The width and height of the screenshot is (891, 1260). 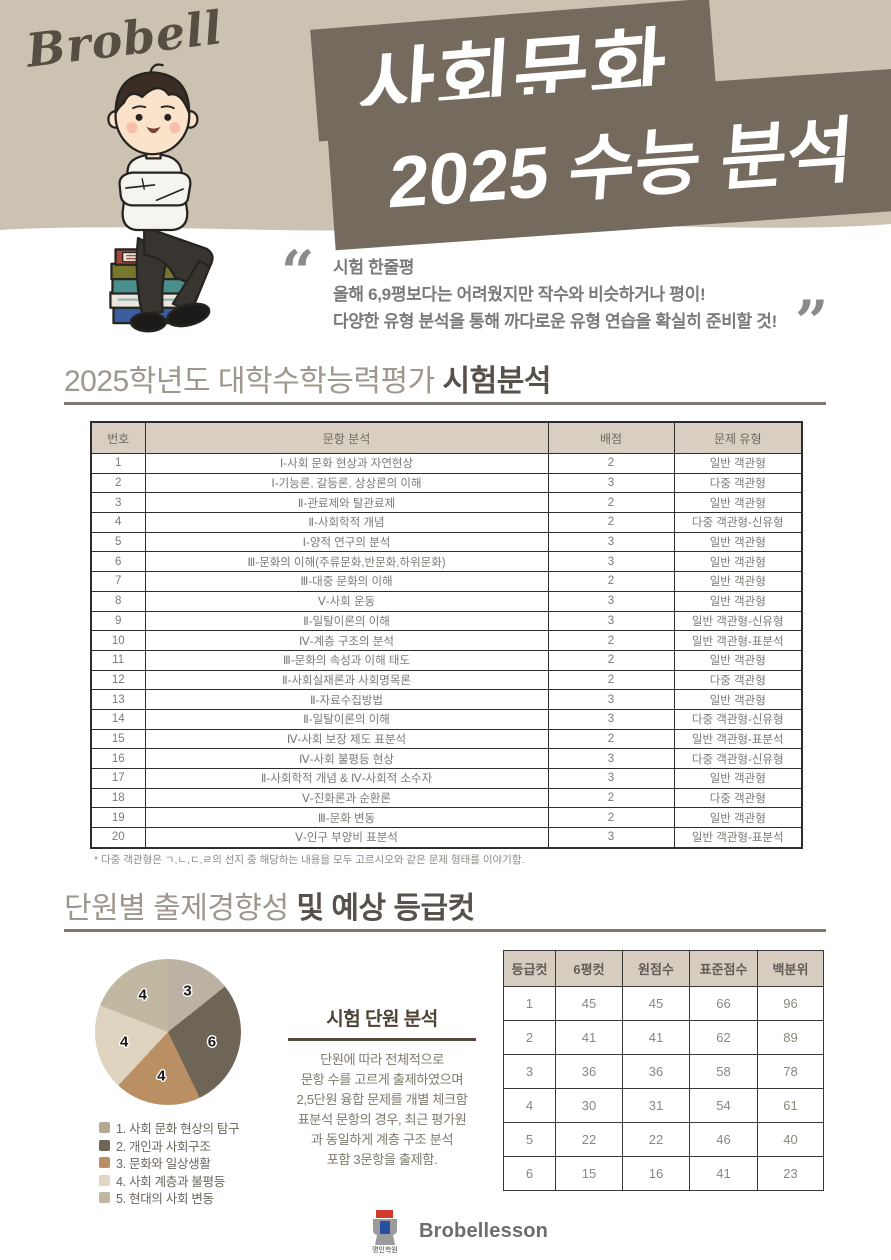 What do you see at coordinates (663, 1139) in the screenshot?
I see `grade-table-row: 5 22 22 46 40` at bounding box center [663, 1139].